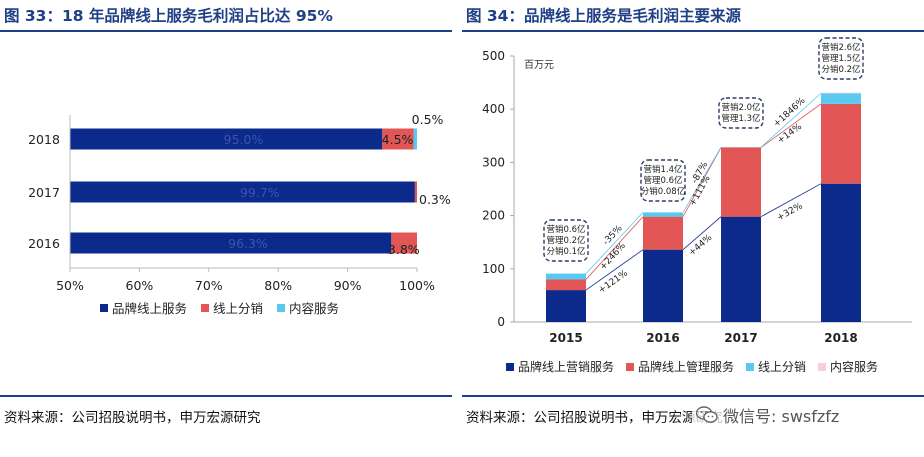 The width and height of the screenshot is (924, 457). I want to click on callout-box-2018, so click(841, 58).